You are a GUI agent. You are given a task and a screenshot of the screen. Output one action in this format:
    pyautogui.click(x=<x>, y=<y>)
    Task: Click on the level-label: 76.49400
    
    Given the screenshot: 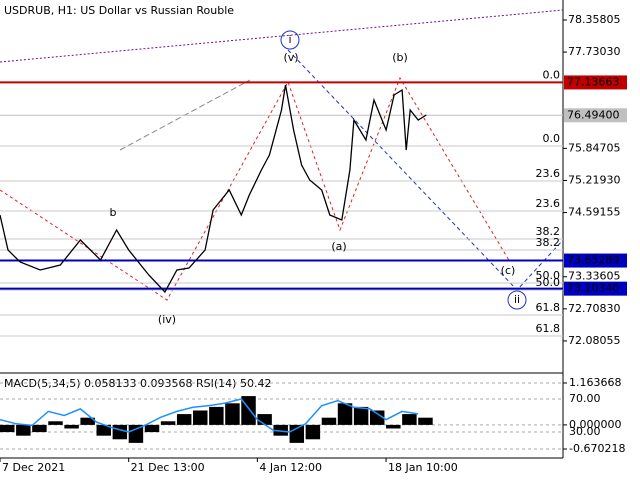 What is the action you would take?
    pyautogui.click(x=593, y=114)
    